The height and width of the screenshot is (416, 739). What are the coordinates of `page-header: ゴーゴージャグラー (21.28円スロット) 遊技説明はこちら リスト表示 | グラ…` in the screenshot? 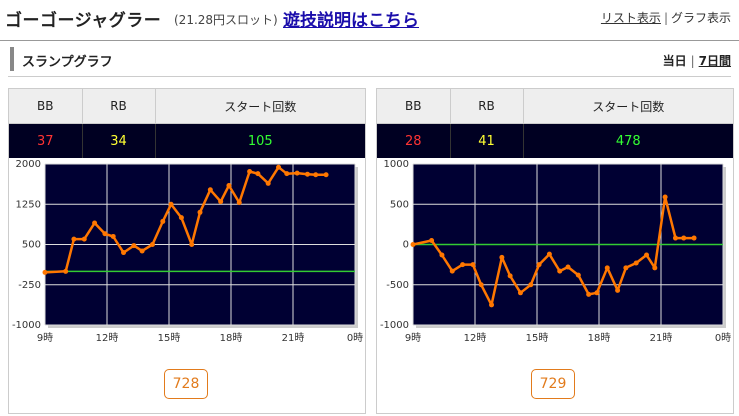 It's located at (369, 20).